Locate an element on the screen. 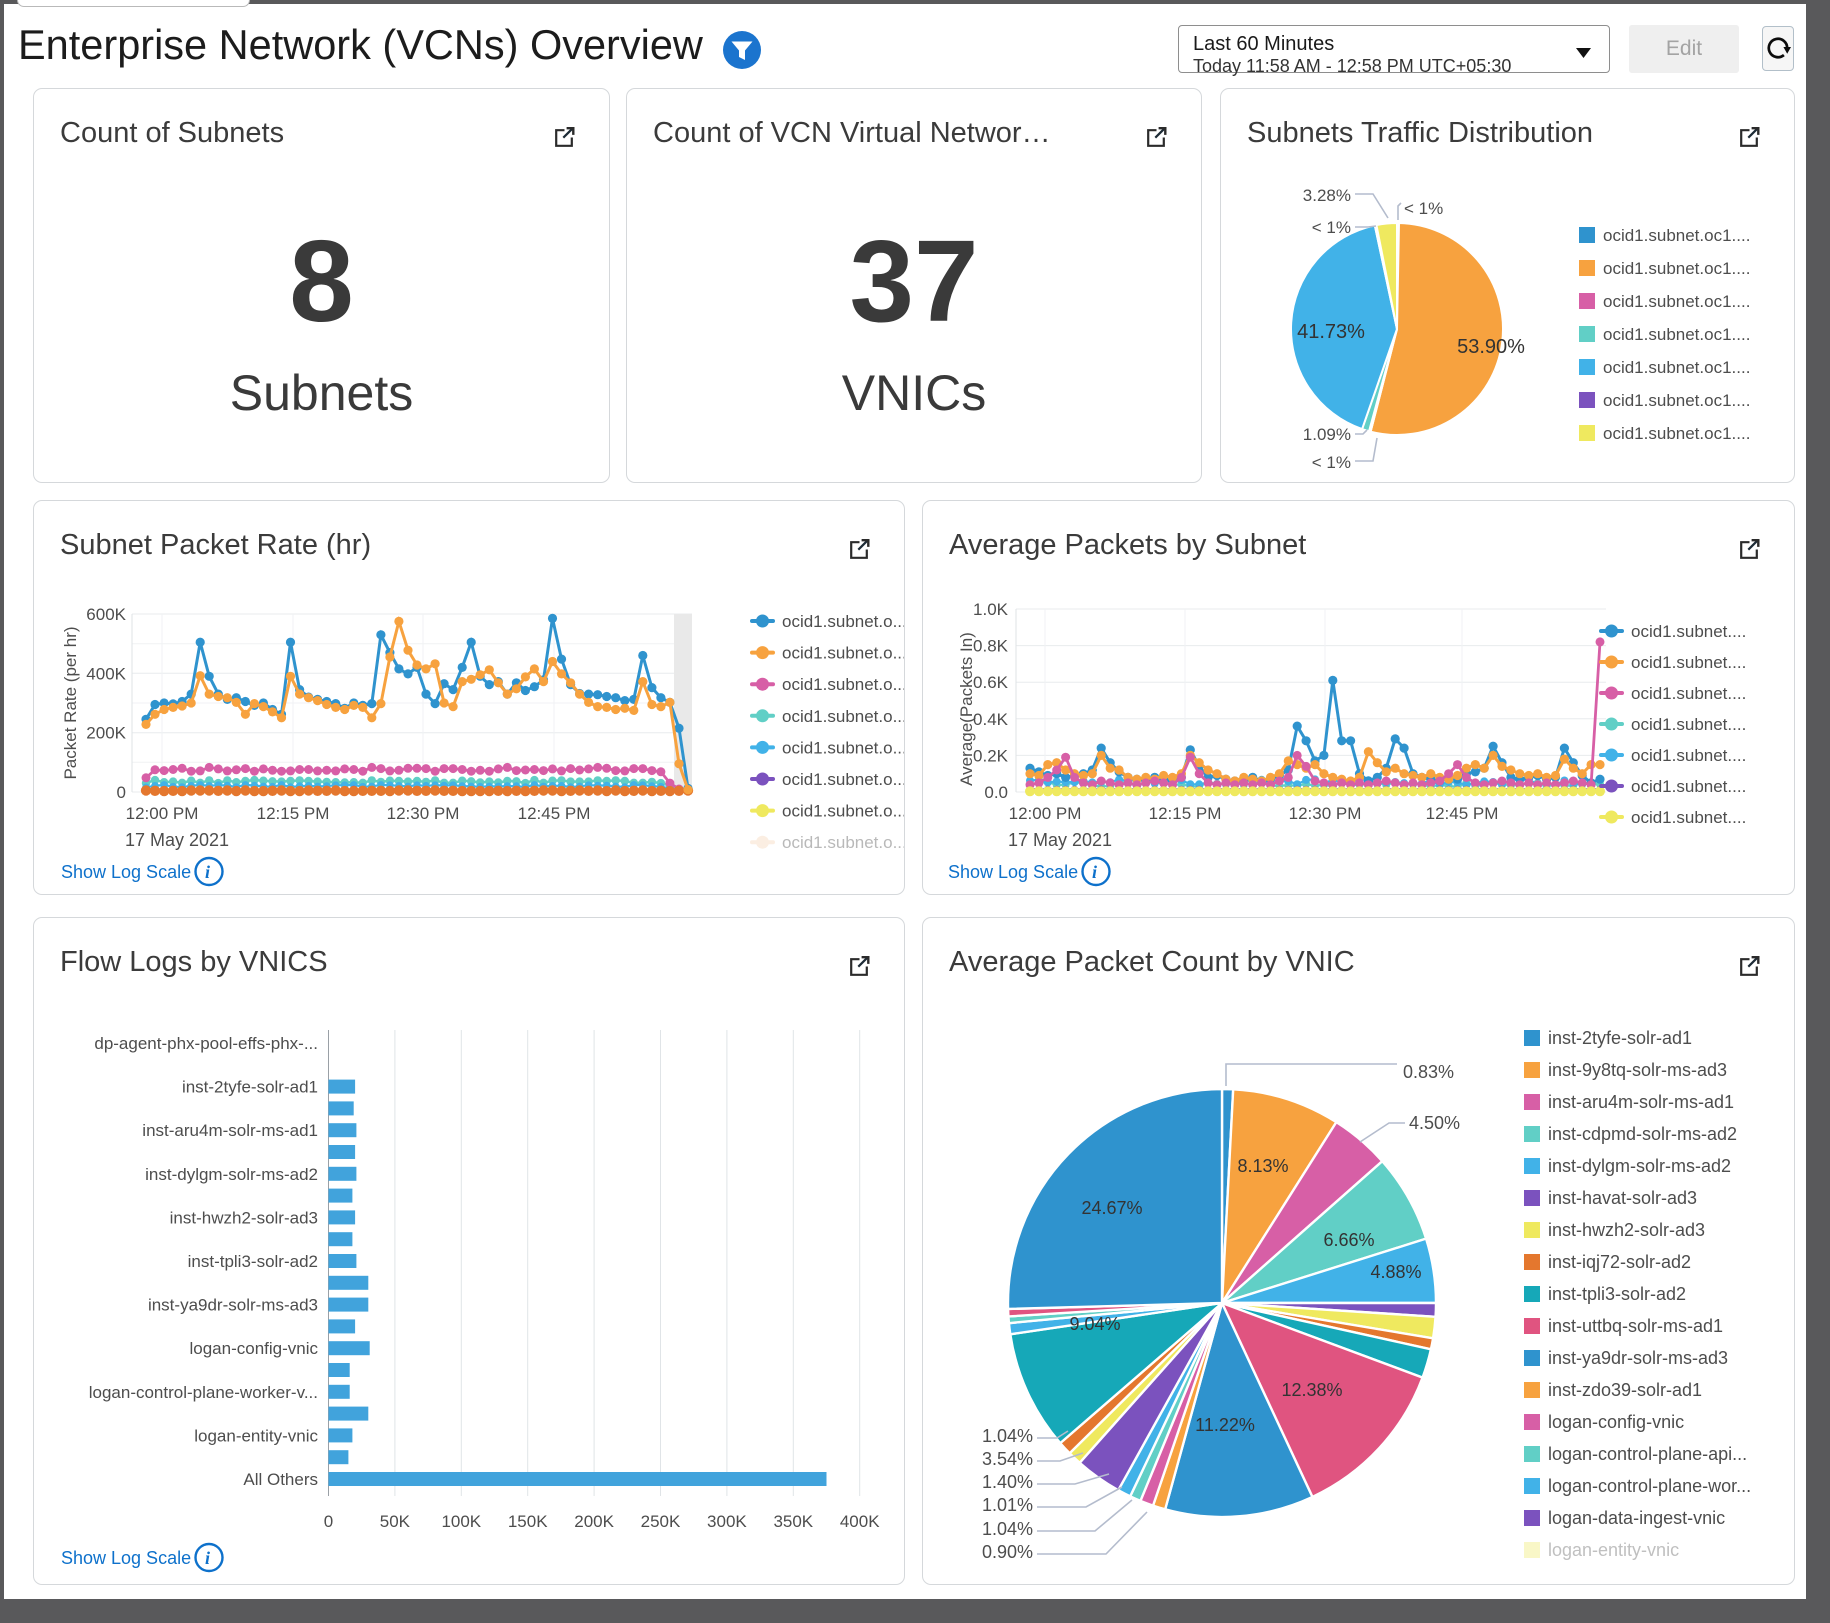 The width and height of the screenshot is (1830, 1623). svg-text: 0.0 is located at coordinates (996, 792).